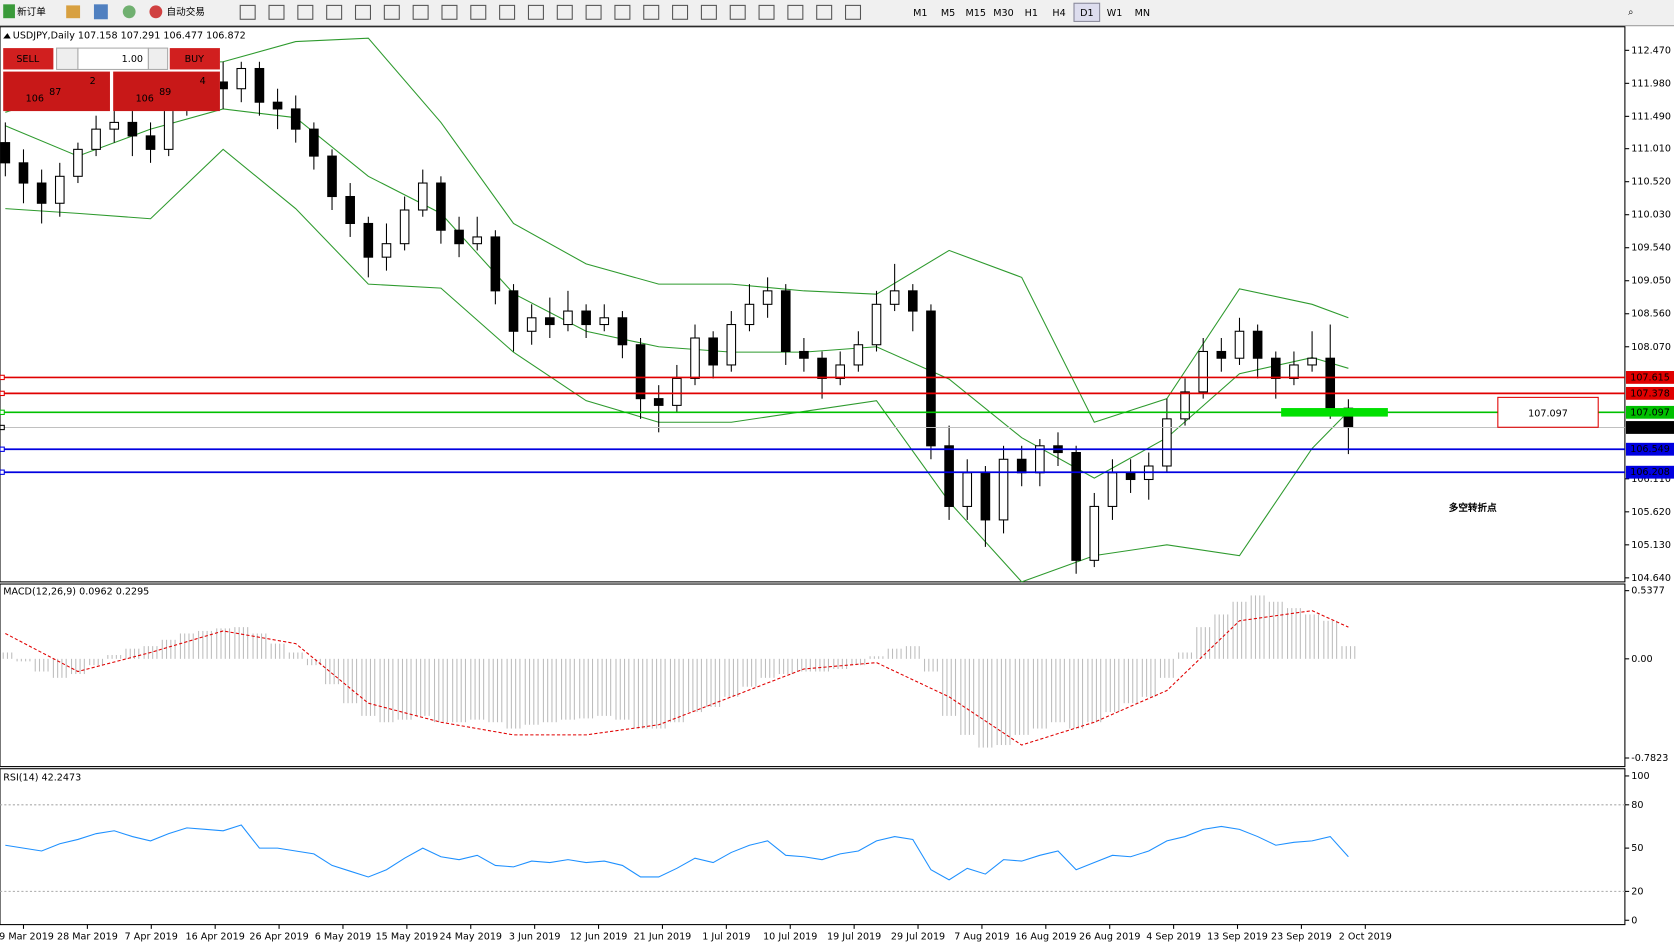 Image resolution: width=1674 pixels, height=946 pixels. I want to click on y-tick-label: 104.640, so click(1651, 578).